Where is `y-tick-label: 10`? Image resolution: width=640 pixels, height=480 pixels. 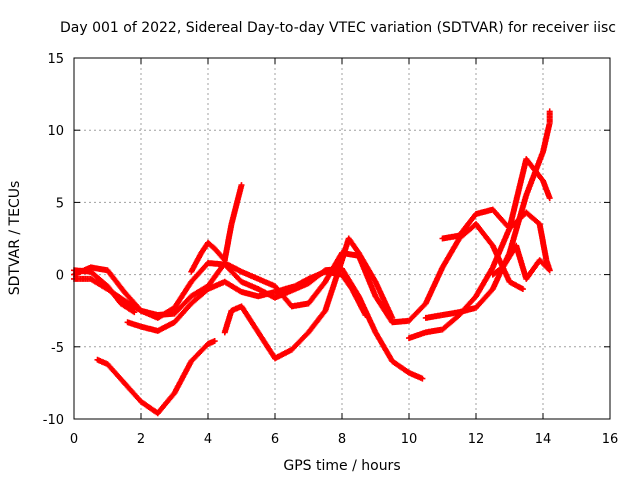 y-tick-label: 10 is located at coordinates (55, 131).